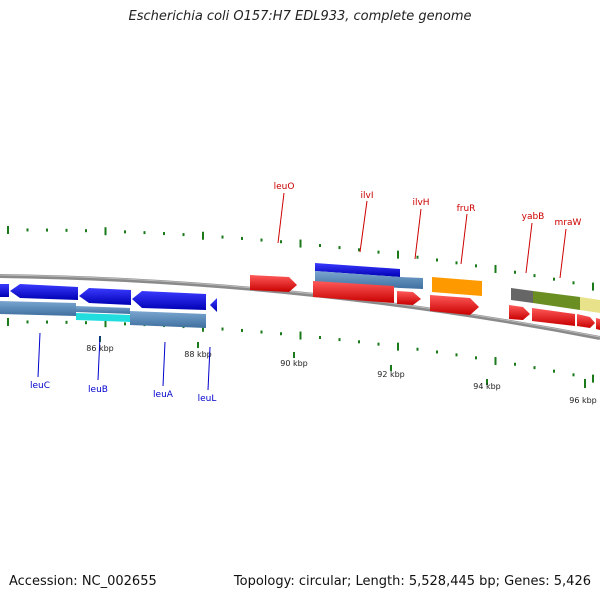 The height and width of the screenshot is (600, 600). What do you see at coordinates (391, 374) in the screenshot?
I see `tick-label: 92 kbp` at bounding box center [391, 374].